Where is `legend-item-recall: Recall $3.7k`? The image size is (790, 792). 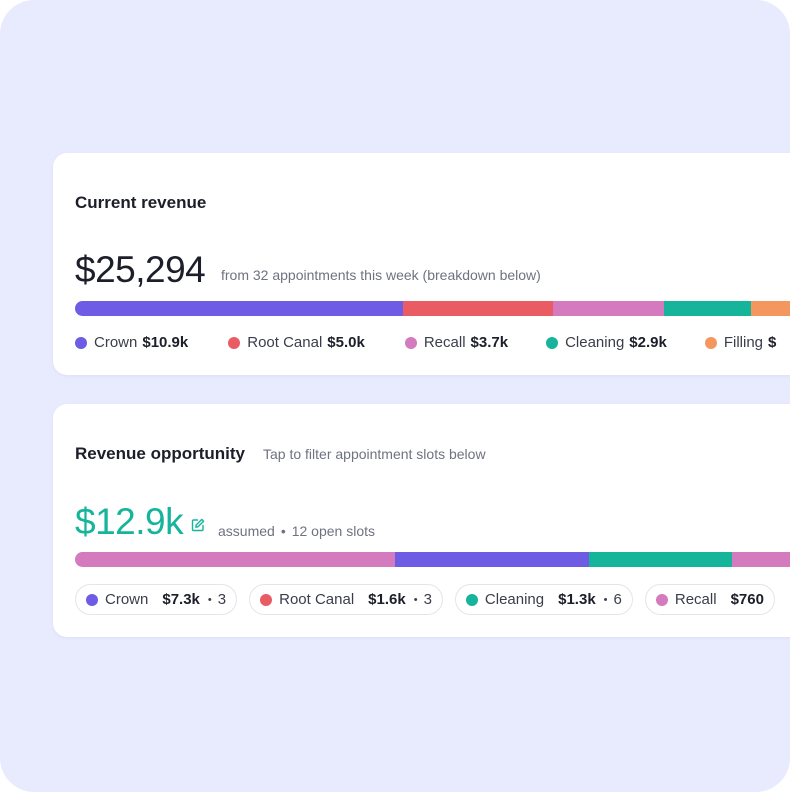 legend-item-recall: Recall $3.7k is located at coordinates (456, 342).